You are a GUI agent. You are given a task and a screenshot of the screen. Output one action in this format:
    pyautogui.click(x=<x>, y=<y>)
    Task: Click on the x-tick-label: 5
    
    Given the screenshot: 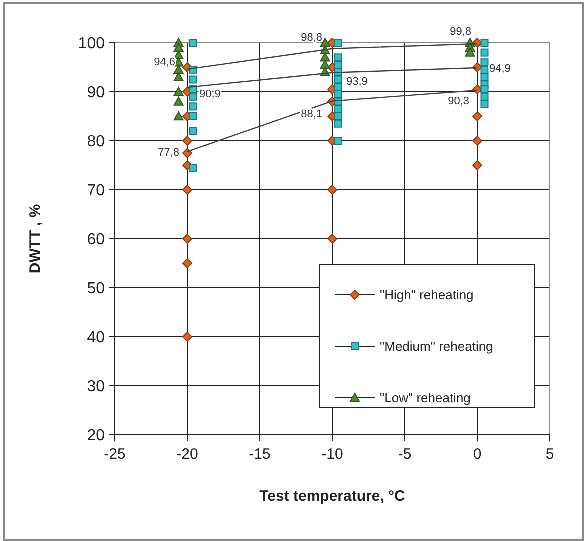 What is the action you would take?
    pyautogui.click(x=550, y=454)
    